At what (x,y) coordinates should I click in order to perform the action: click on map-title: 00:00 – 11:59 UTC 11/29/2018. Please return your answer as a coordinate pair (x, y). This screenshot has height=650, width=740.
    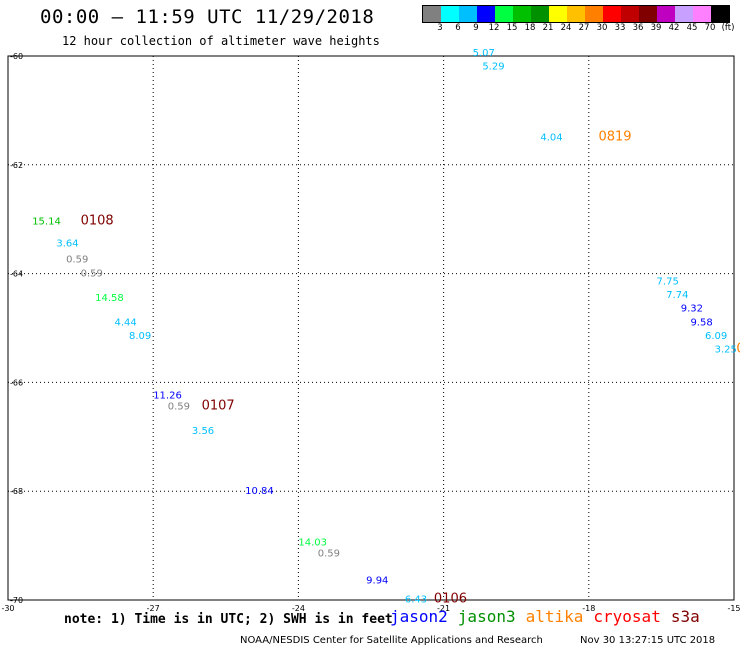
    Looking at the image, I should click on (207, 17).